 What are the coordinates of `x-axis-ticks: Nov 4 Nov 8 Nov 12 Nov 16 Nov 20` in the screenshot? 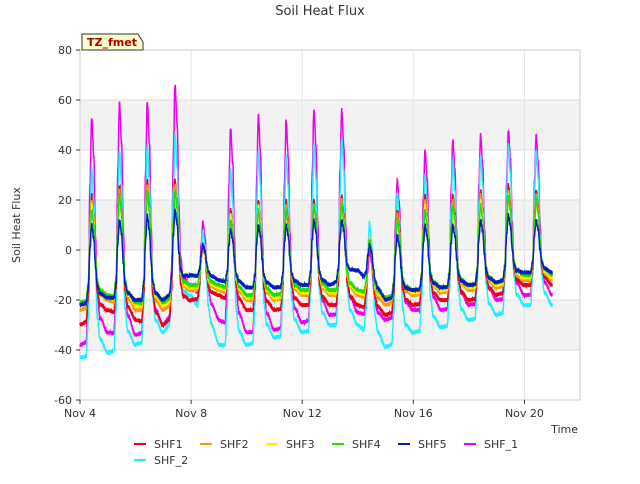 It's located at (304, 410).